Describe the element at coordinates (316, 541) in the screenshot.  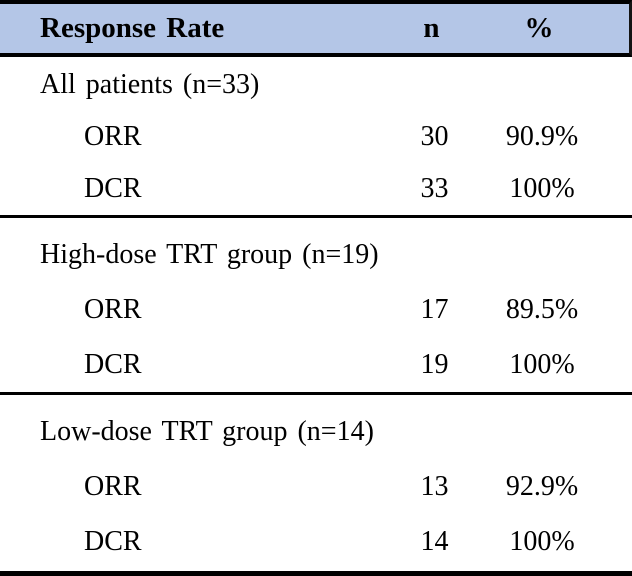
I see `table-row: DCR 14 100%` at that location.